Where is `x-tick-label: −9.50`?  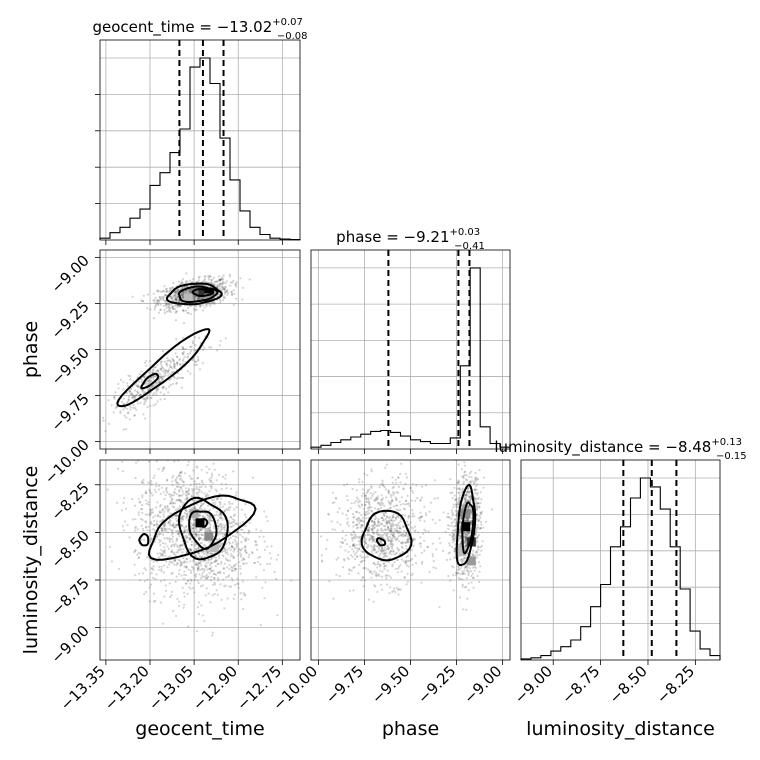
x-tick-label: −9.50 is located at coordinates (390, 684).